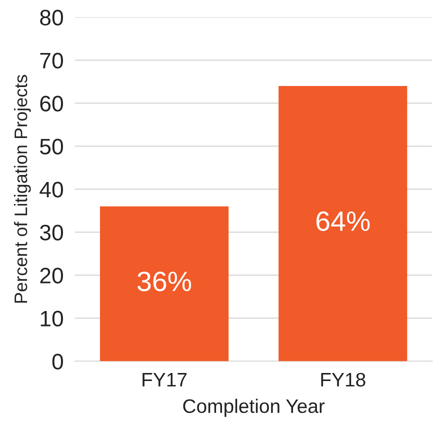 The width and height of the screenshot is (441, 430). What do you see at coordinates (51, 190) in the screenshot?
I see `y-tick-label: 40` at bounding box center [51, 190].